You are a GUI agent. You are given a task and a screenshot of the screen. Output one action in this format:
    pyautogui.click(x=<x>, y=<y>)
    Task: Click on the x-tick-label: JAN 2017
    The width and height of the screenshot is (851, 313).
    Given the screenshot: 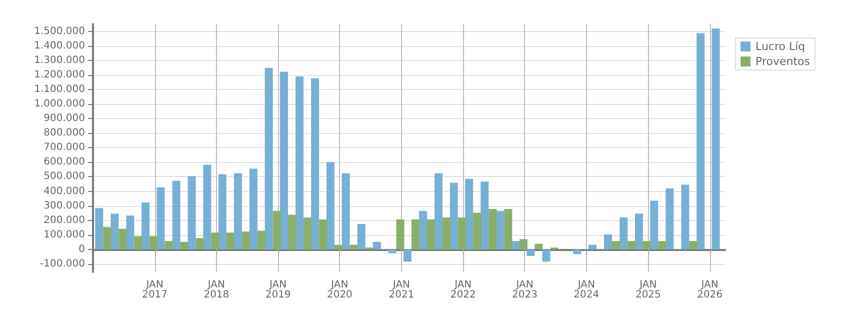 What is the action you would take?
    pyautogui.click(x=155, y=290)
    